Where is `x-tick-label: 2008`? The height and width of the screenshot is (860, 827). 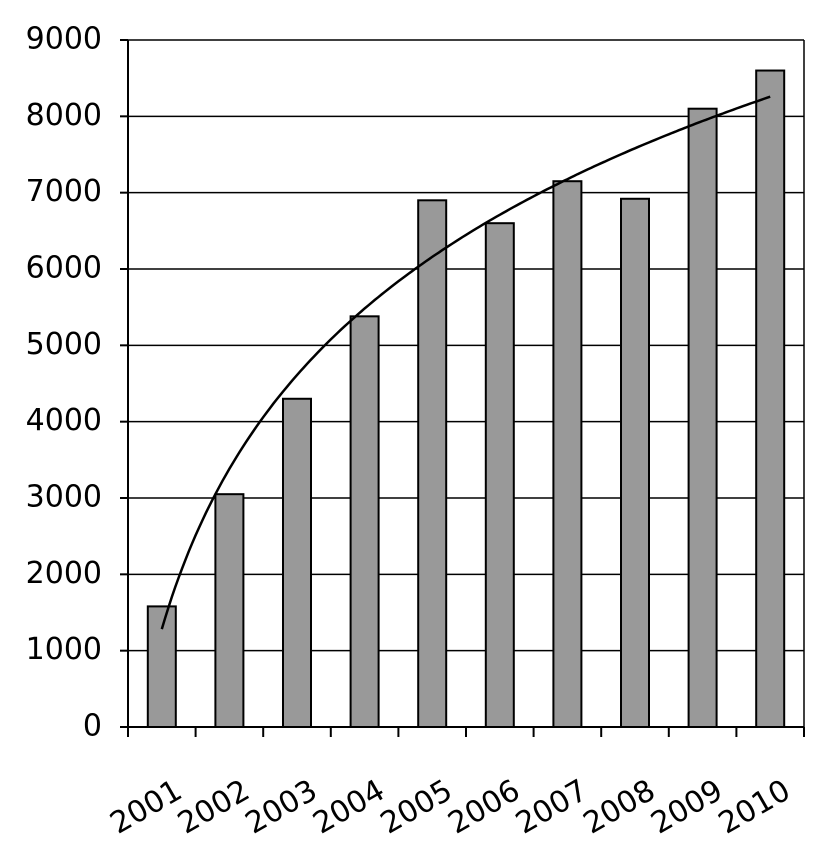 x-tick-label: 2008 is located at coordinates (620, 807).